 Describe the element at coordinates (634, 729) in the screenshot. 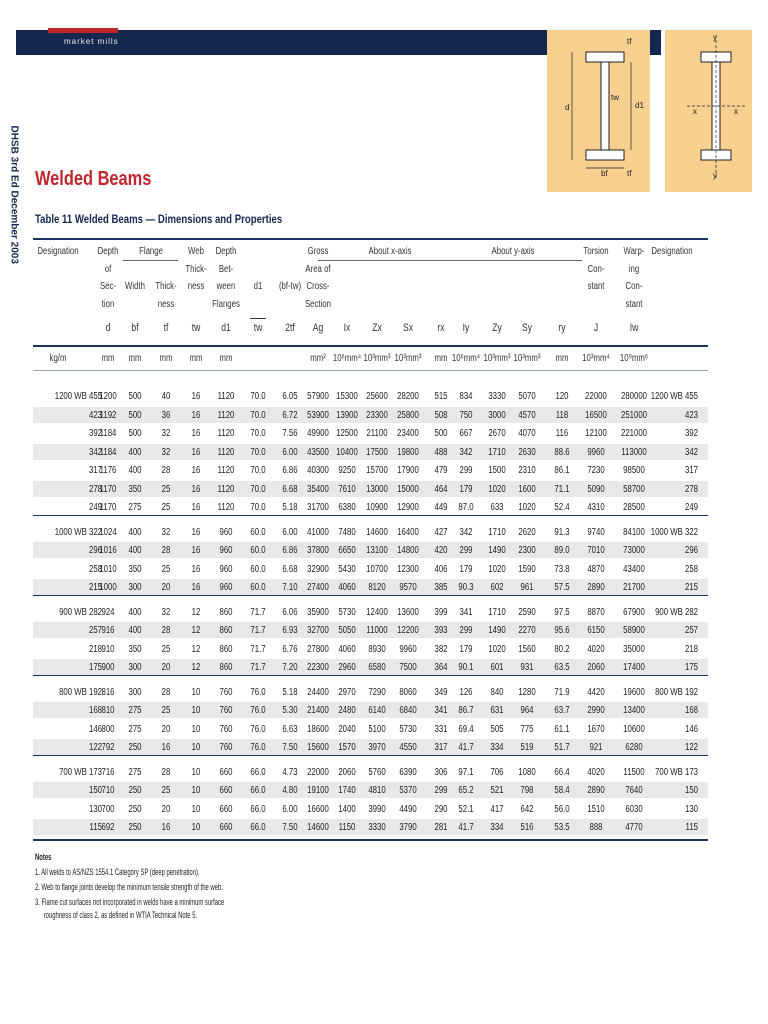

I see `table-cell: 10600` at that location.